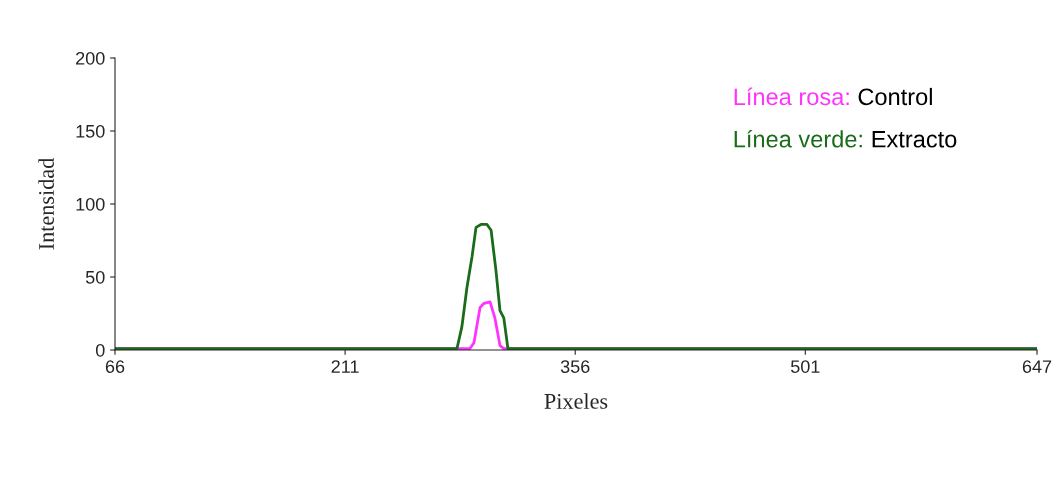 The width and height of the screenshot is (1058, 489). Describe the element at coordinates (576, 401) in the screenshot. I see `x-axis-title: Pixeles` at that location.